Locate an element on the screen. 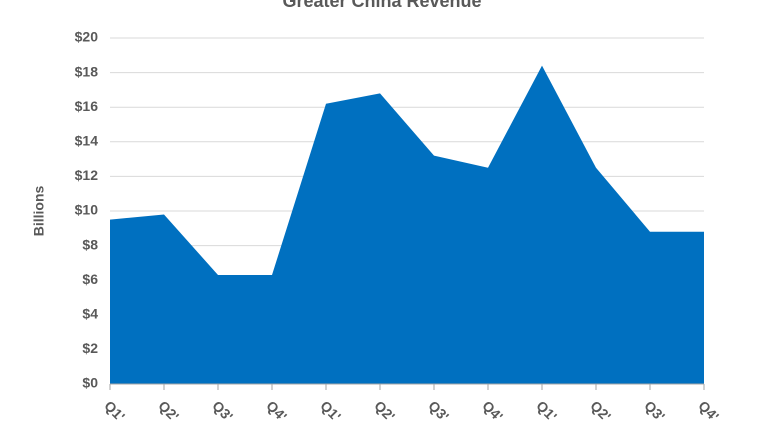  y-axis-label: Billions is located at coordinates (39, 211).